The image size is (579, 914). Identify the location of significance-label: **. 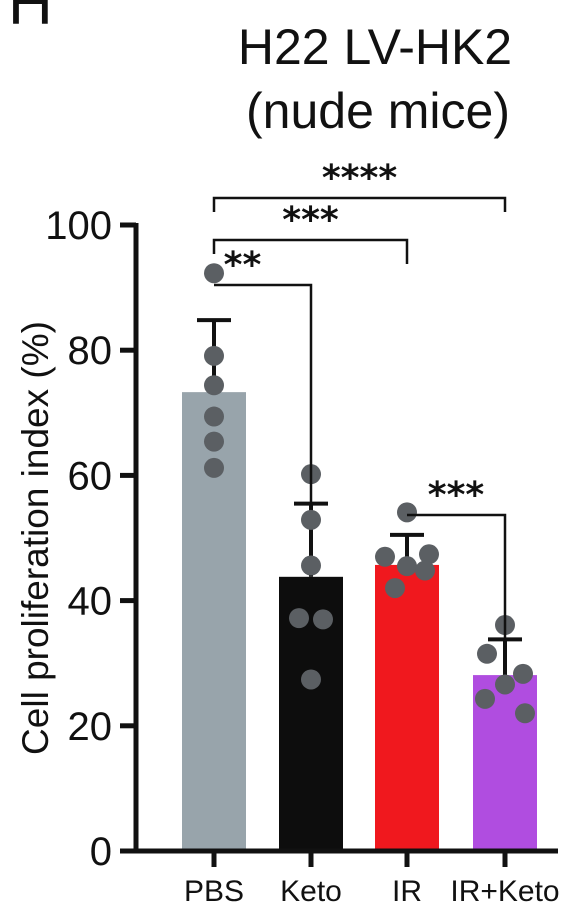
(243, 265).